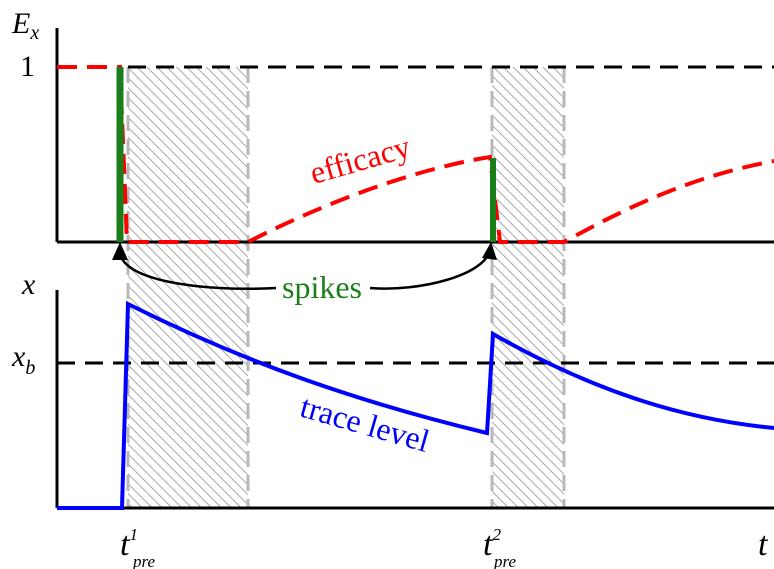  I want to click on bottom-y-label: x, so click(28, 284).